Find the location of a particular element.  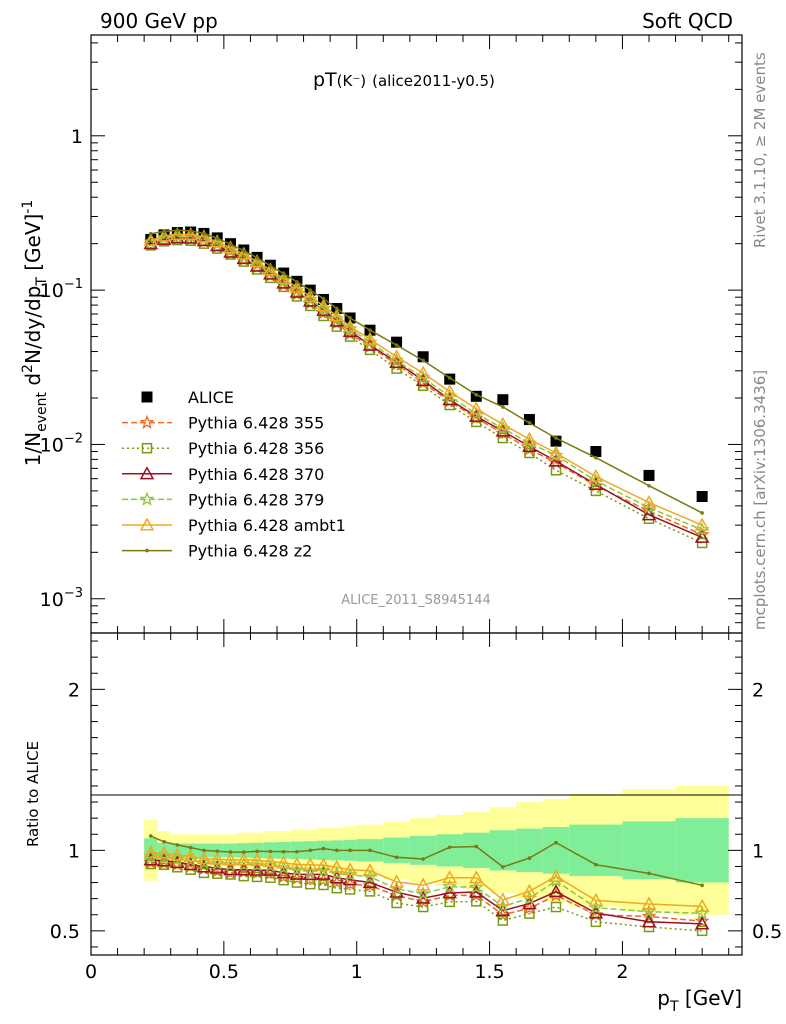

y-tick-label: 1 is located at coordinates (77, 137).